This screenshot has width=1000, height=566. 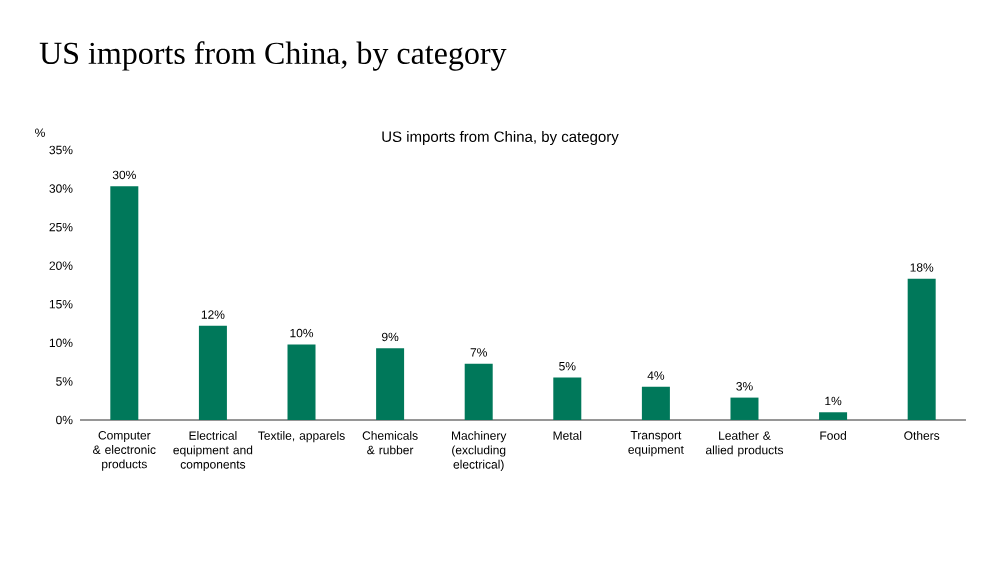 I want to click on chart-title: US imports from China, by category, so click(x=273, y=56).